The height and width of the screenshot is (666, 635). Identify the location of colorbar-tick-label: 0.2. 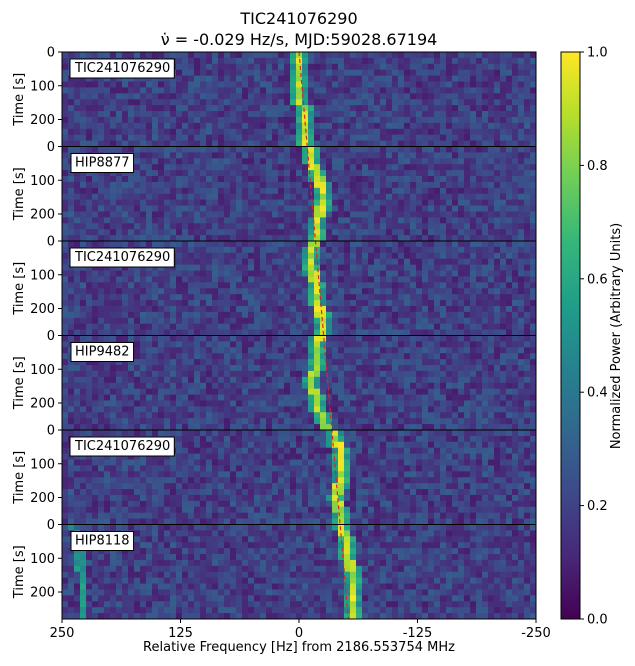
(597, 506).